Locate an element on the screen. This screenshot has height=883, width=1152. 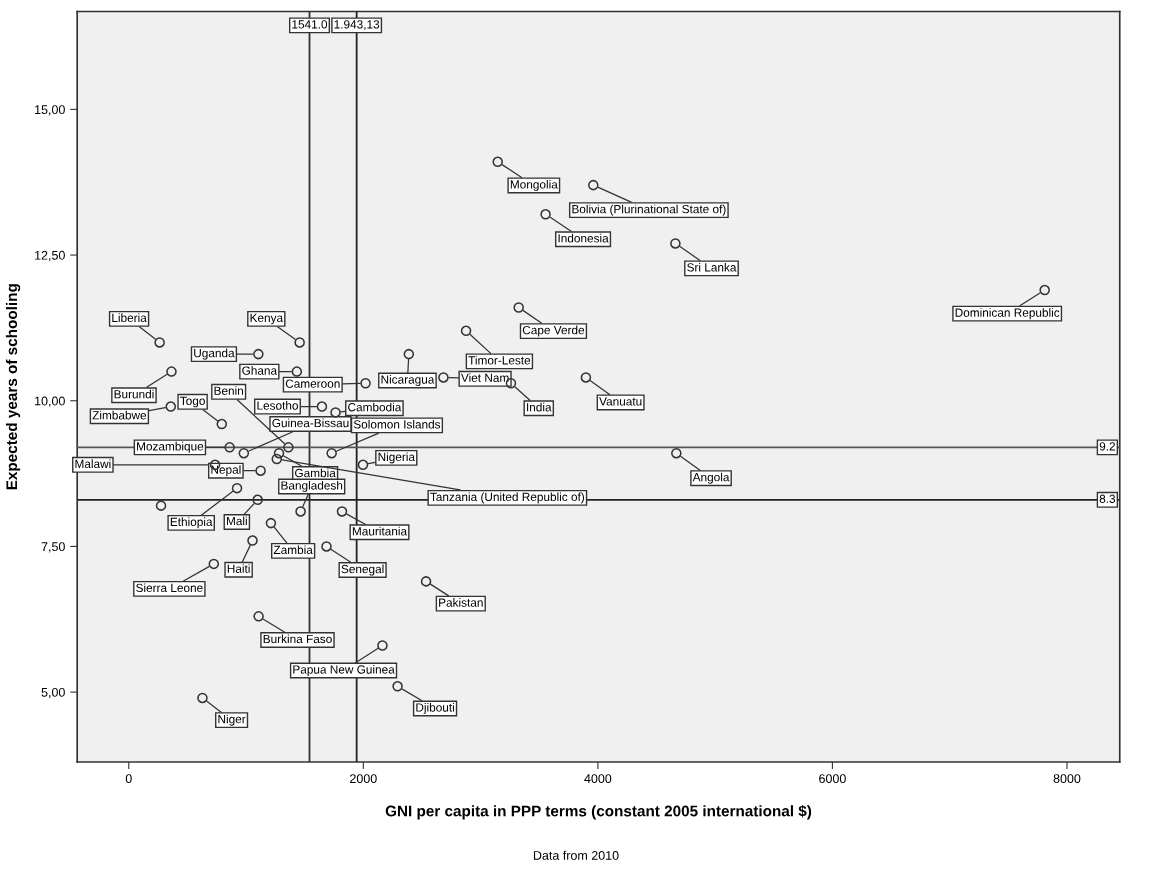
annotation: Cambodia is located at coordinates (375, 407).